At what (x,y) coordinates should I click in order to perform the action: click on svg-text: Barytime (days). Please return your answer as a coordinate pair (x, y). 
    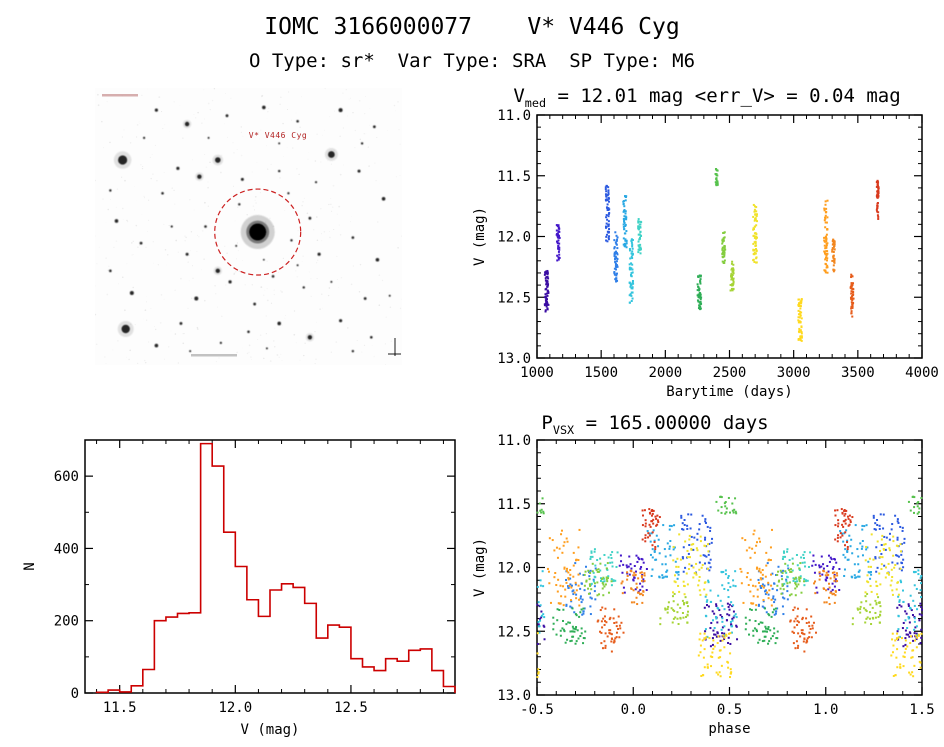
    Looking at the image, I should click on (729, 392).